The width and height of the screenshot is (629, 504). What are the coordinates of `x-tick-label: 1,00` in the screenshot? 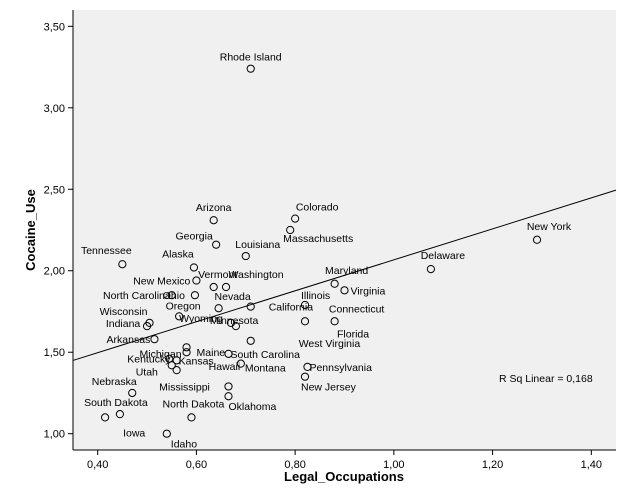 It's located at (393, 465).